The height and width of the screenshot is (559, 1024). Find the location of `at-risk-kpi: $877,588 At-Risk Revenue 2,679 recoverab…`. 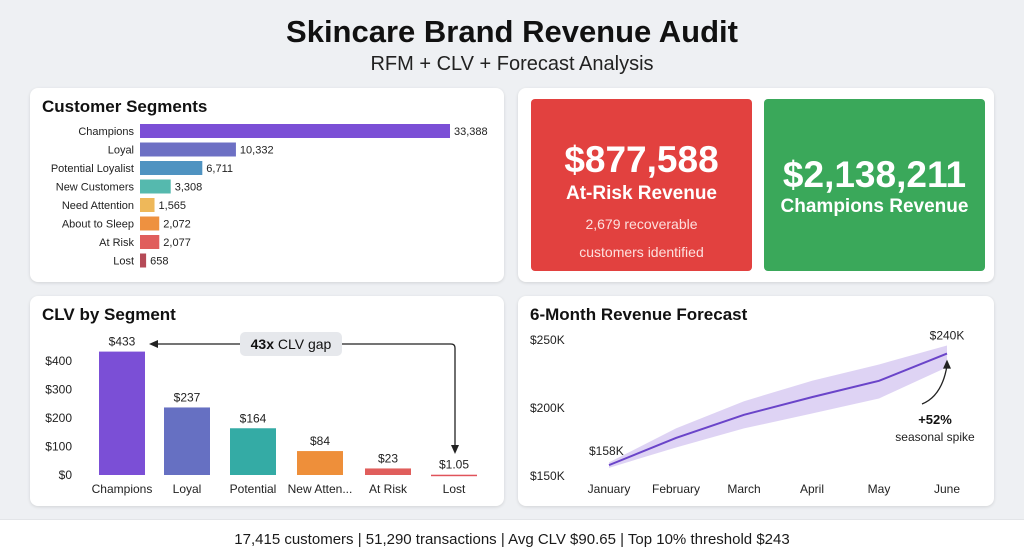

at-risk-kpi: $877,588 At-Risk Revenue 2,679 recoverab… is located at coordinates (641, 185).